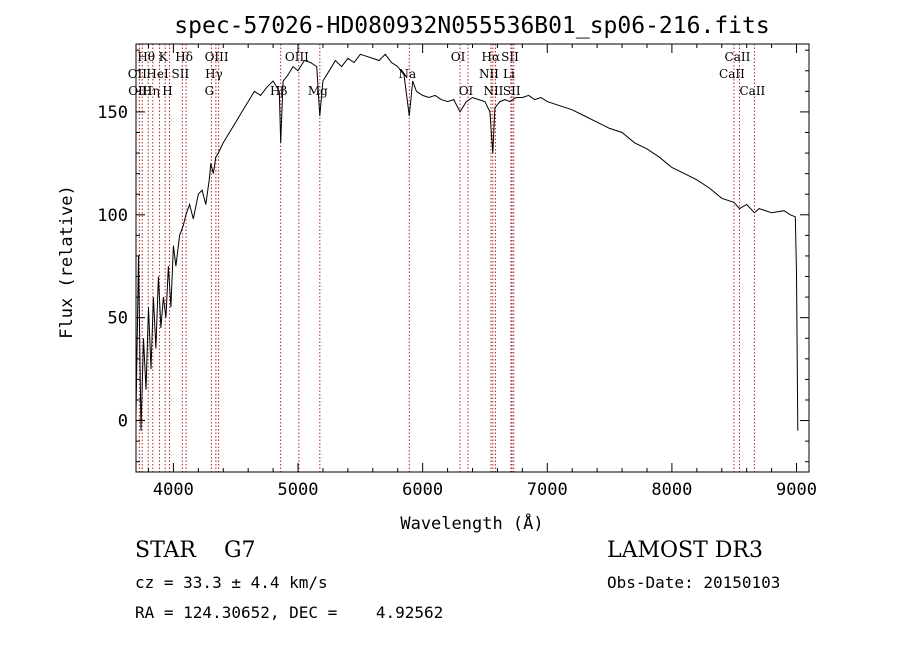 The width and height of the screenshot is (900, 649). Describe the element at coordinates (123, 422) in the screenshot. I see `y-tick-label: 0` at that location.